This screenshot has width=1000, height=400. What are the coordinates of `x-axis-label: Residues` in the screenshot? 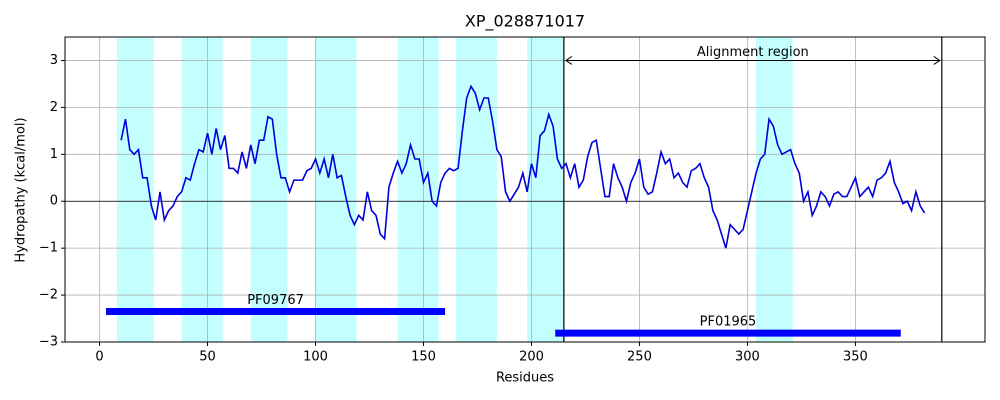 It's located at (525, 378).